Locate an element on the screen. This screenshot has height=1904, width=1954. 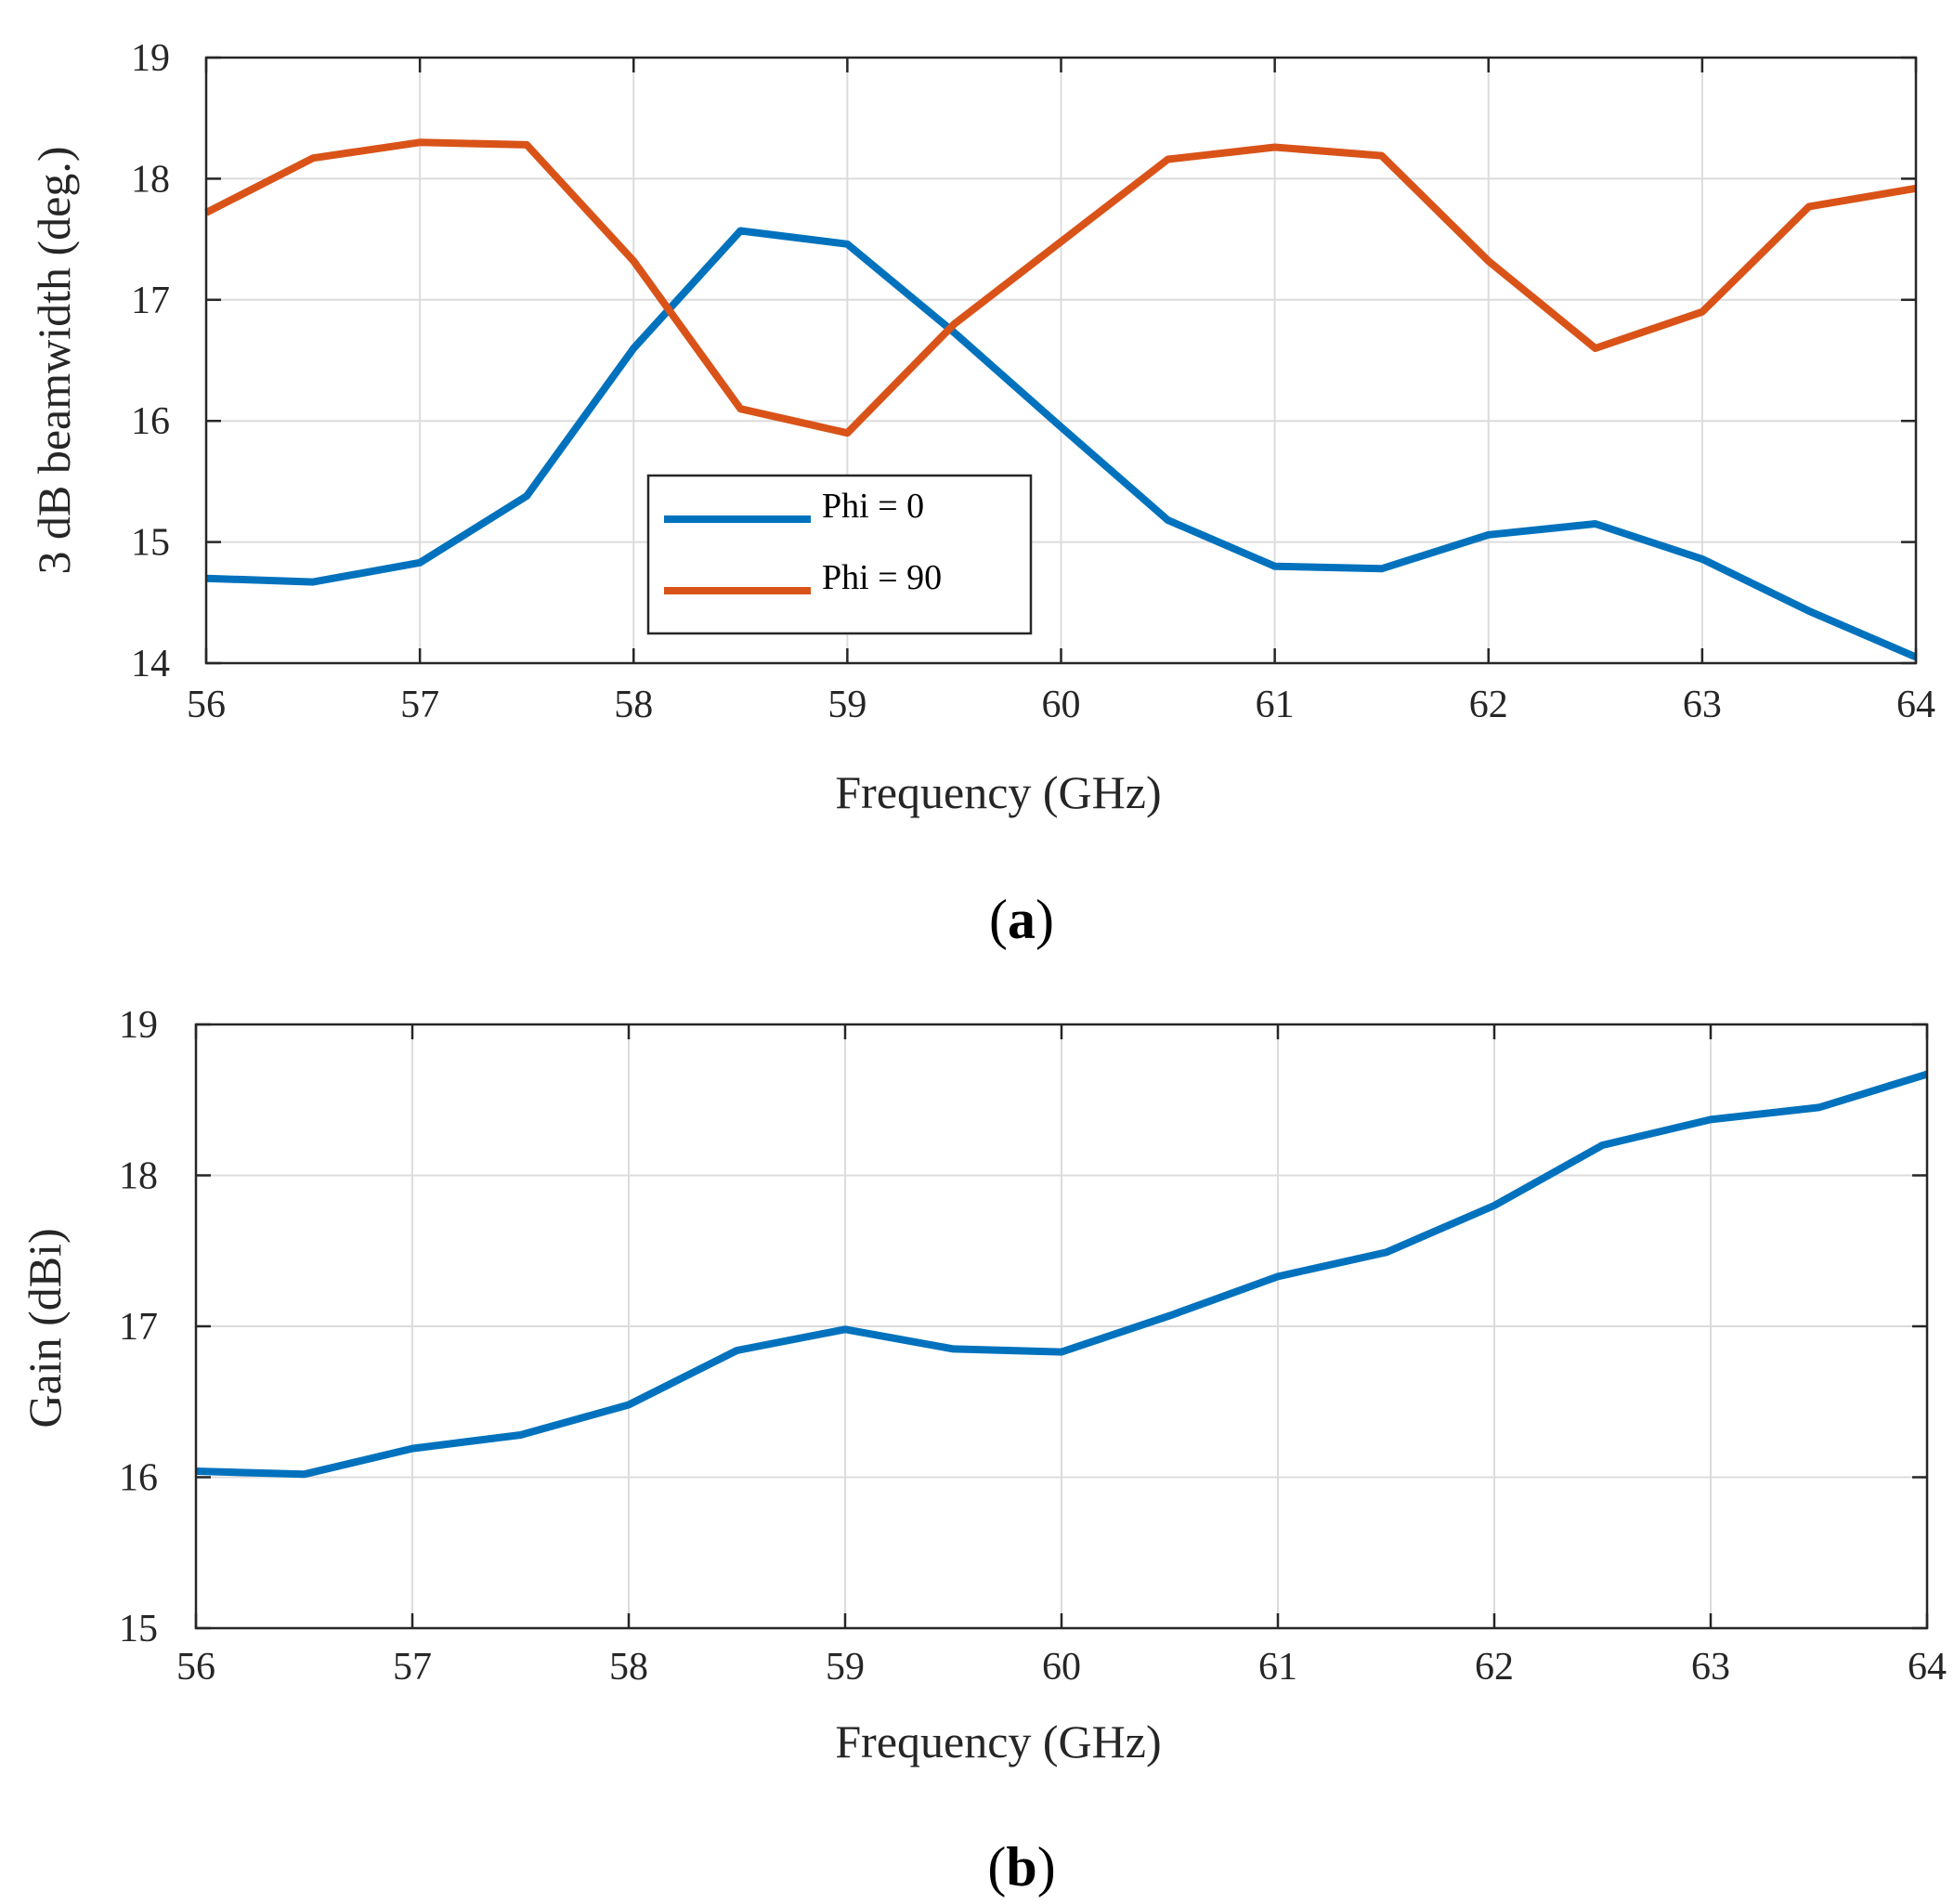
chart-a-ytick-label: 15 is located at coordinates (150, 543).